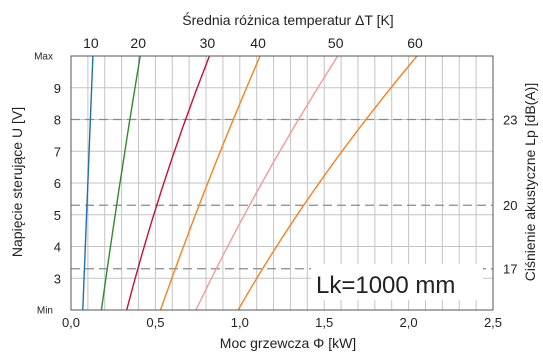 Image resolution: width=543 pixels, height=352 pixels. I want to click on series-label-50: 50, so click(336, 43).